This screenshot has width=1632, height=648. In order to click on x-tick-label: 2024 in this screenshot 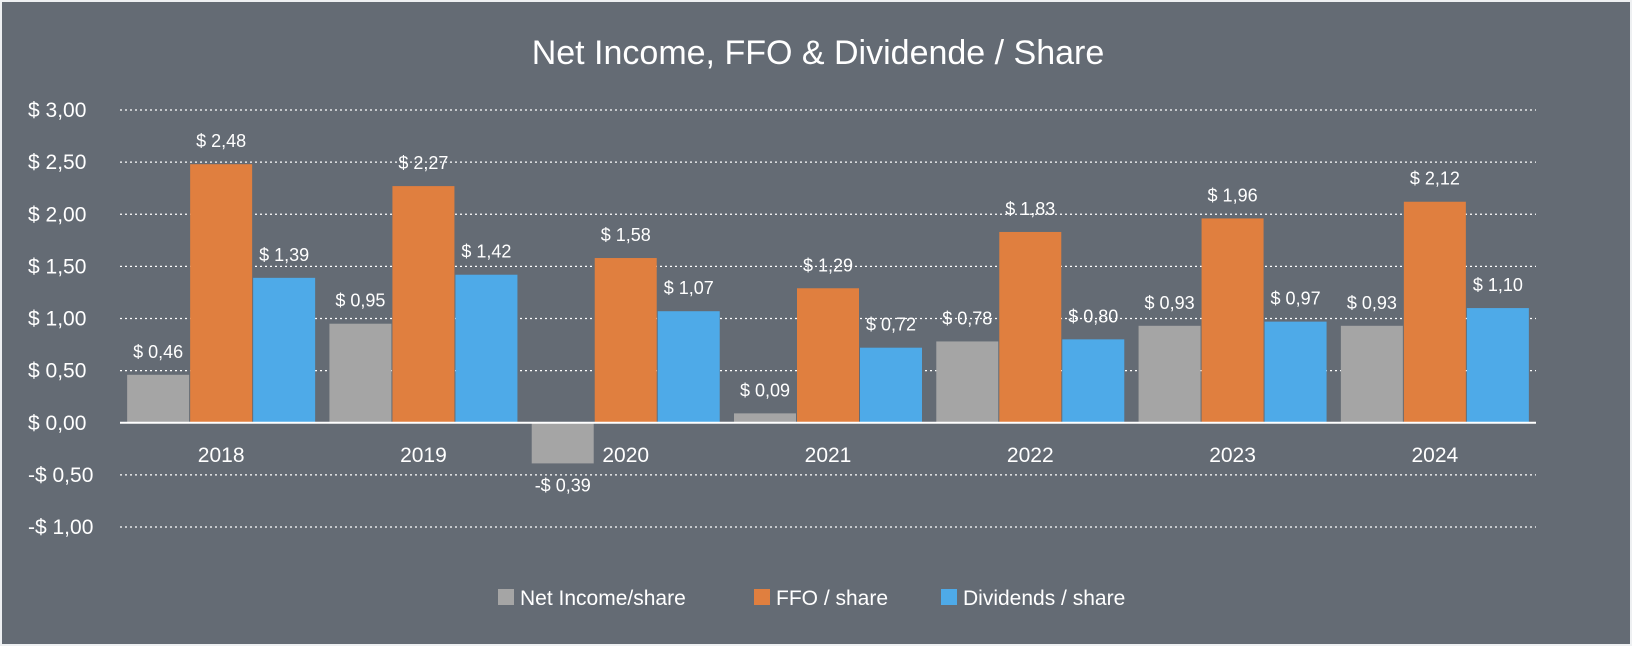, I will do `click(1434, 455)`.